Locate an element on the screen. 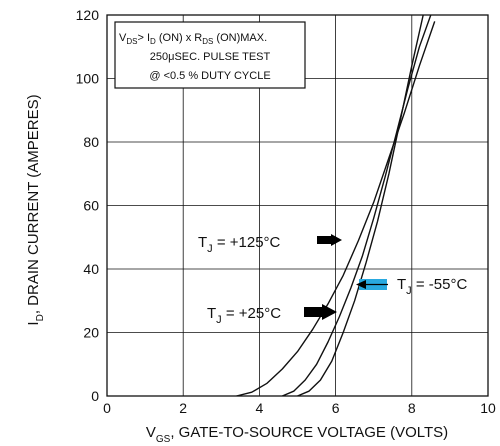 Image resolution: width=500 pixels, height=446 pixels. arrow-neg55c is located at coordinates (361, 284).